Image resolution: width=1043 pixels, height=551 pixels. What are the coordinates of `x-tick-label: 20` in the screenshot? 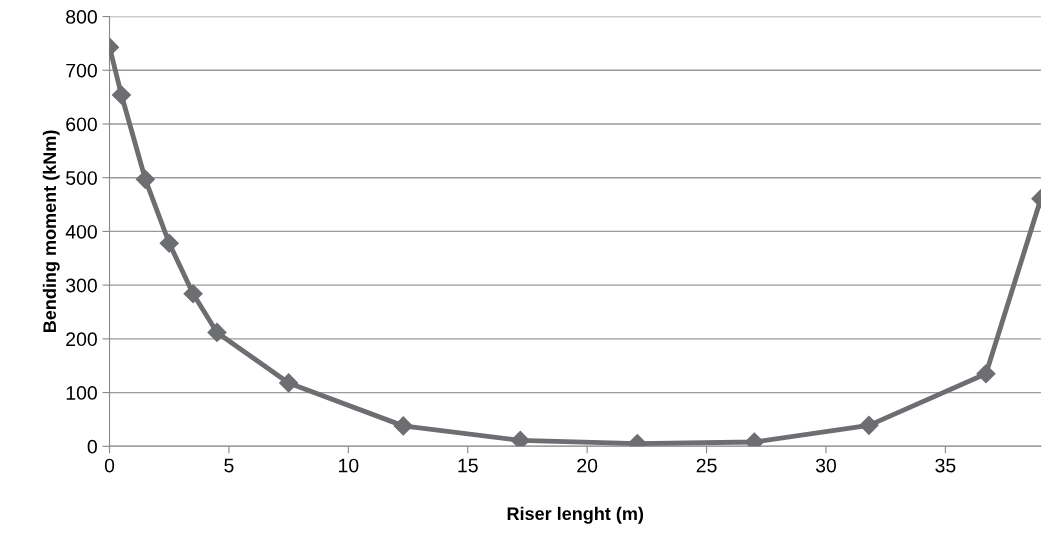 It's located at (587, 465).